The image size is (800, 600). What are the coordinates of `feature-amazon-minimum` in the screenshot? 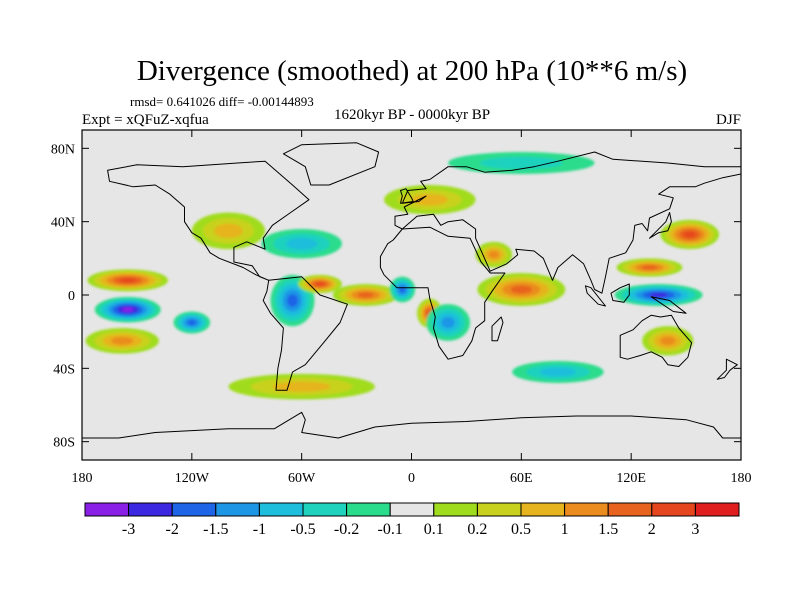 It's located at (292, 300).